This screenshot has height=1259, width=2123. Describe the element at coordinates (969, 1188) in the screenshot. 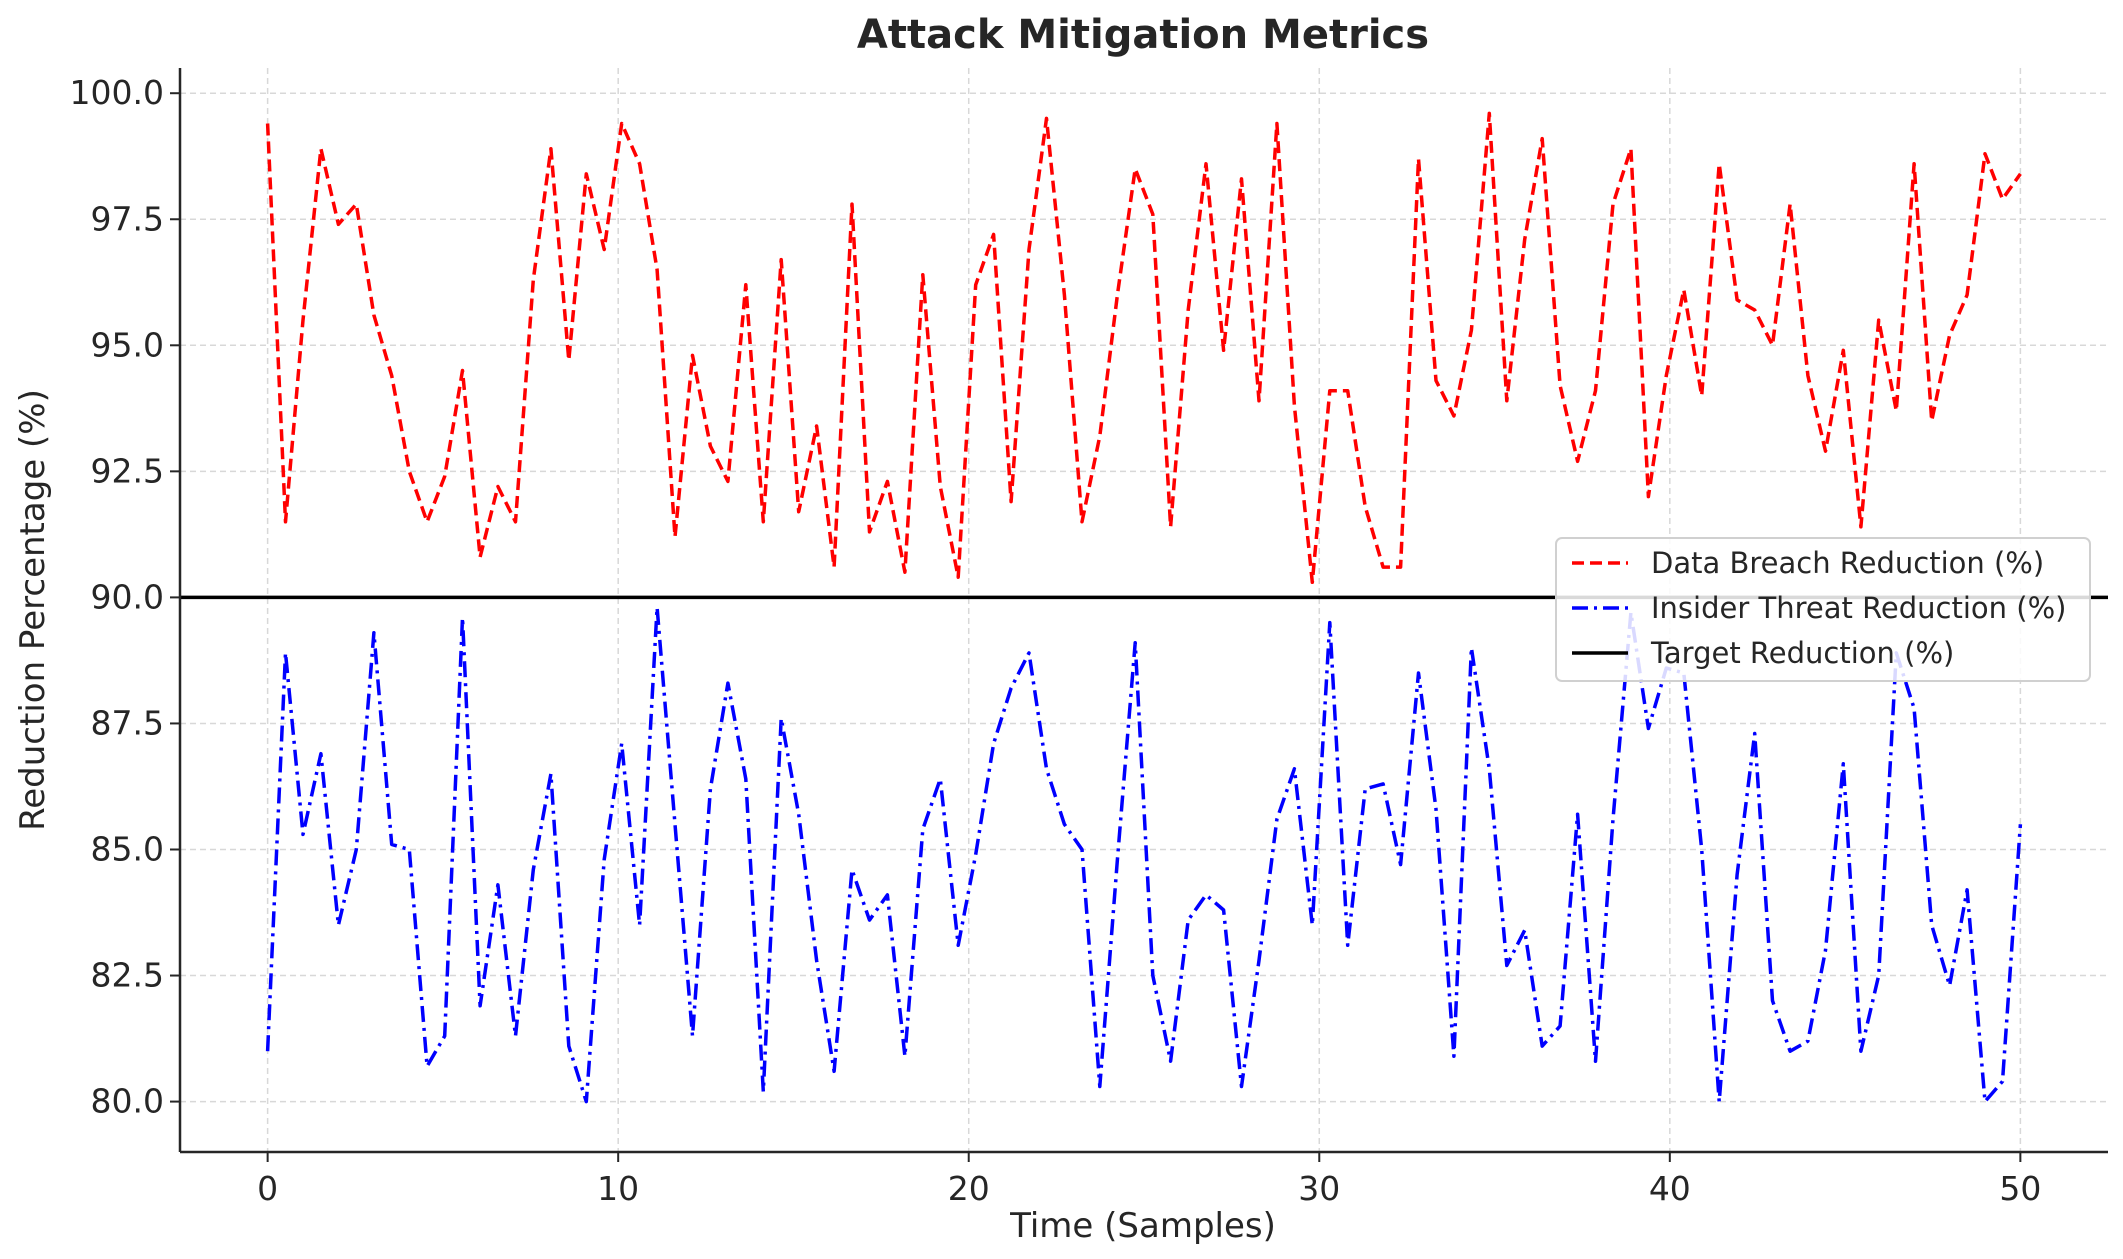

I see `x-tick-label: 20` at that location.